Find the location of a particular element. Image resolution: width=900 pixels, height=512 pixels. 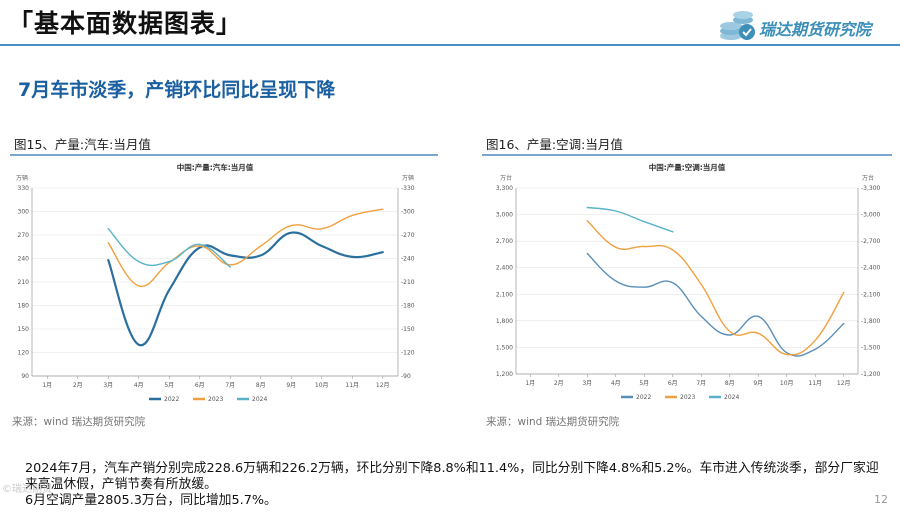

page-header-title: 「基本面数据图表」 is located at coordinates (125, 23).